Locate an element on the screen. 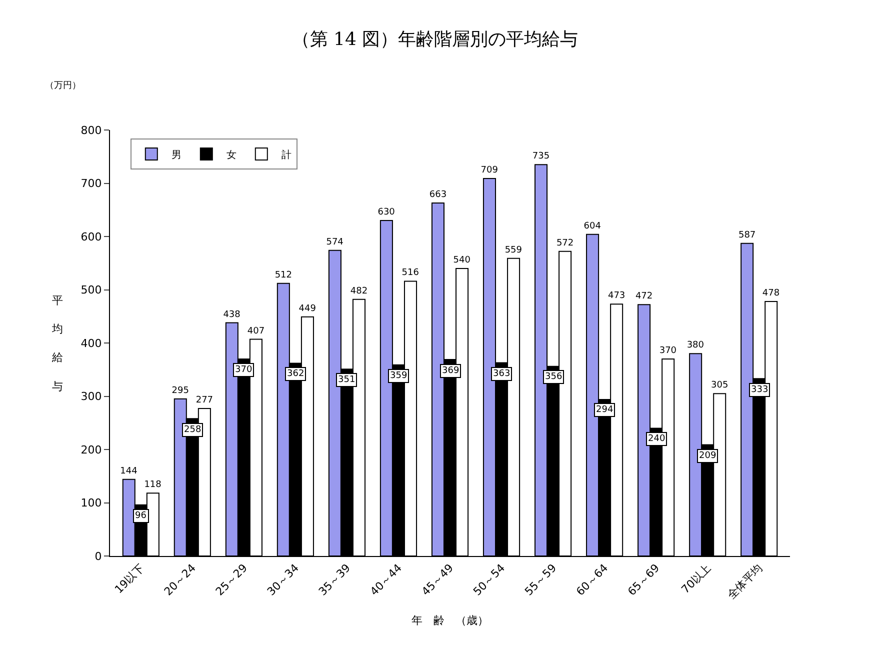  x-tick-label: 30～34 is located at coordinates (283, 580).